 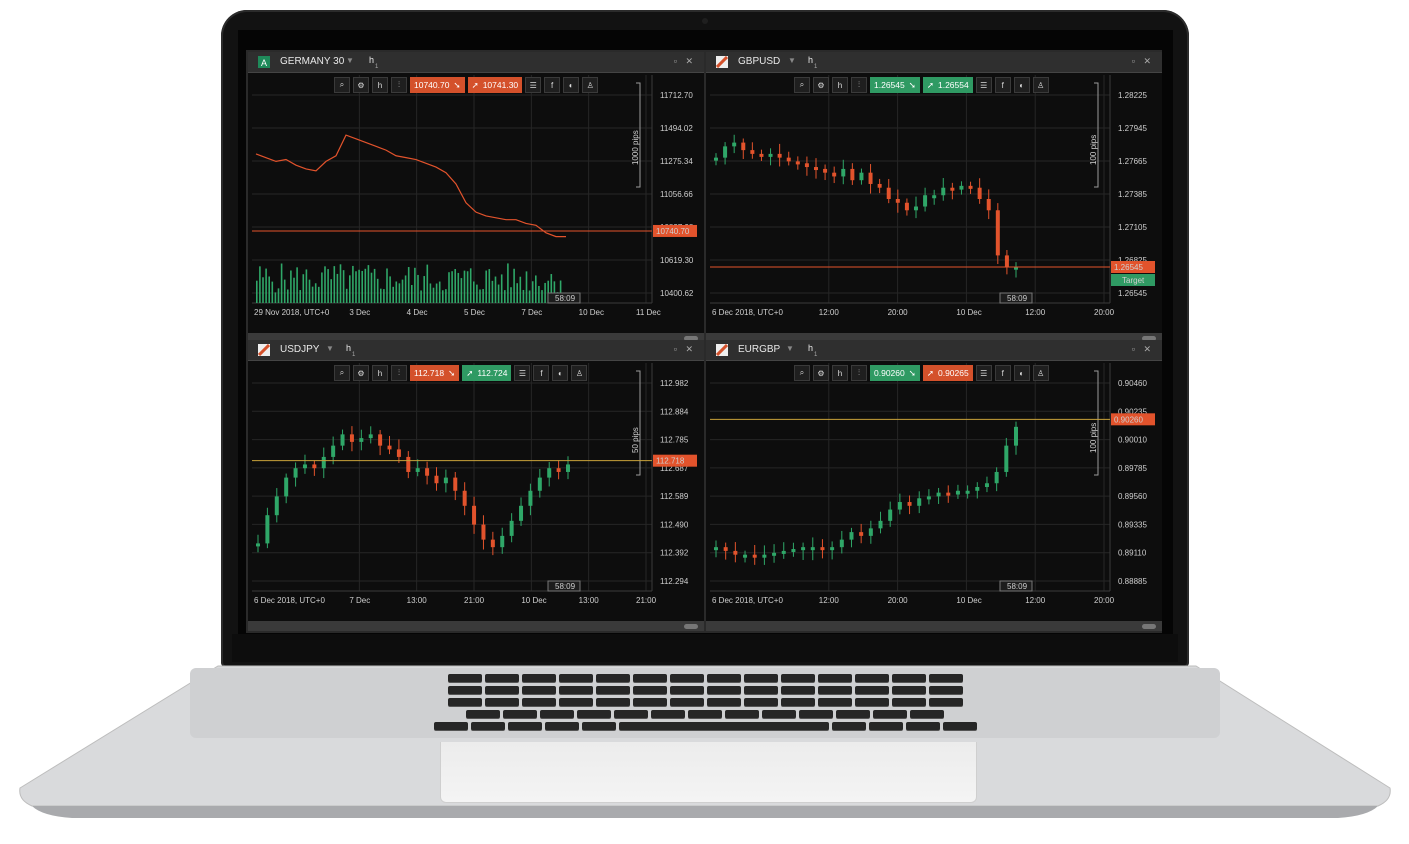 I want to click on symbol-name: GBPUSD, so click(x=759, y=61).